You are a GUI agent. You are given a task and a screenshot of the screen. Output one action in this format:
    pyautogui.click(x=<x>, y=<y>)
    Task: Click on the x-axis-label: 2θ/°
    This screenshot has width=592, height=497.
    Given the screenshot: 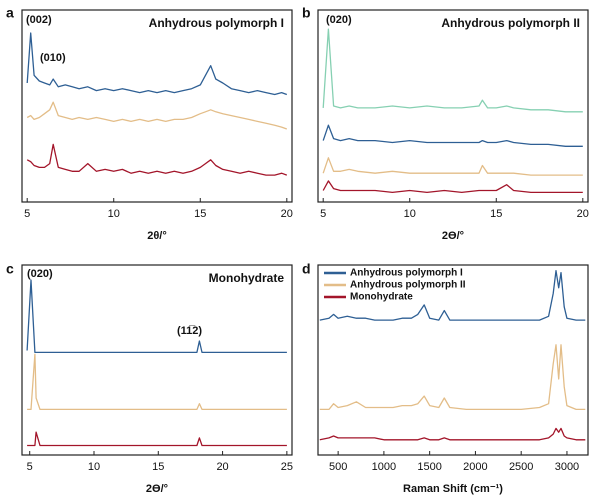 What is the action you would take?
    pyautogui.click(x=157, y=236)
    